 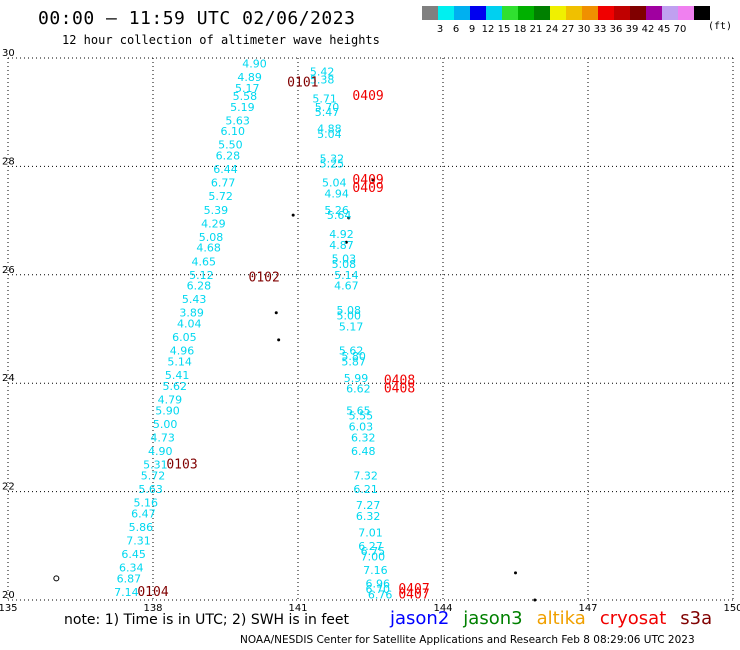 I want to click on wave-height-point: 6.76, so click(x=380, y=595).